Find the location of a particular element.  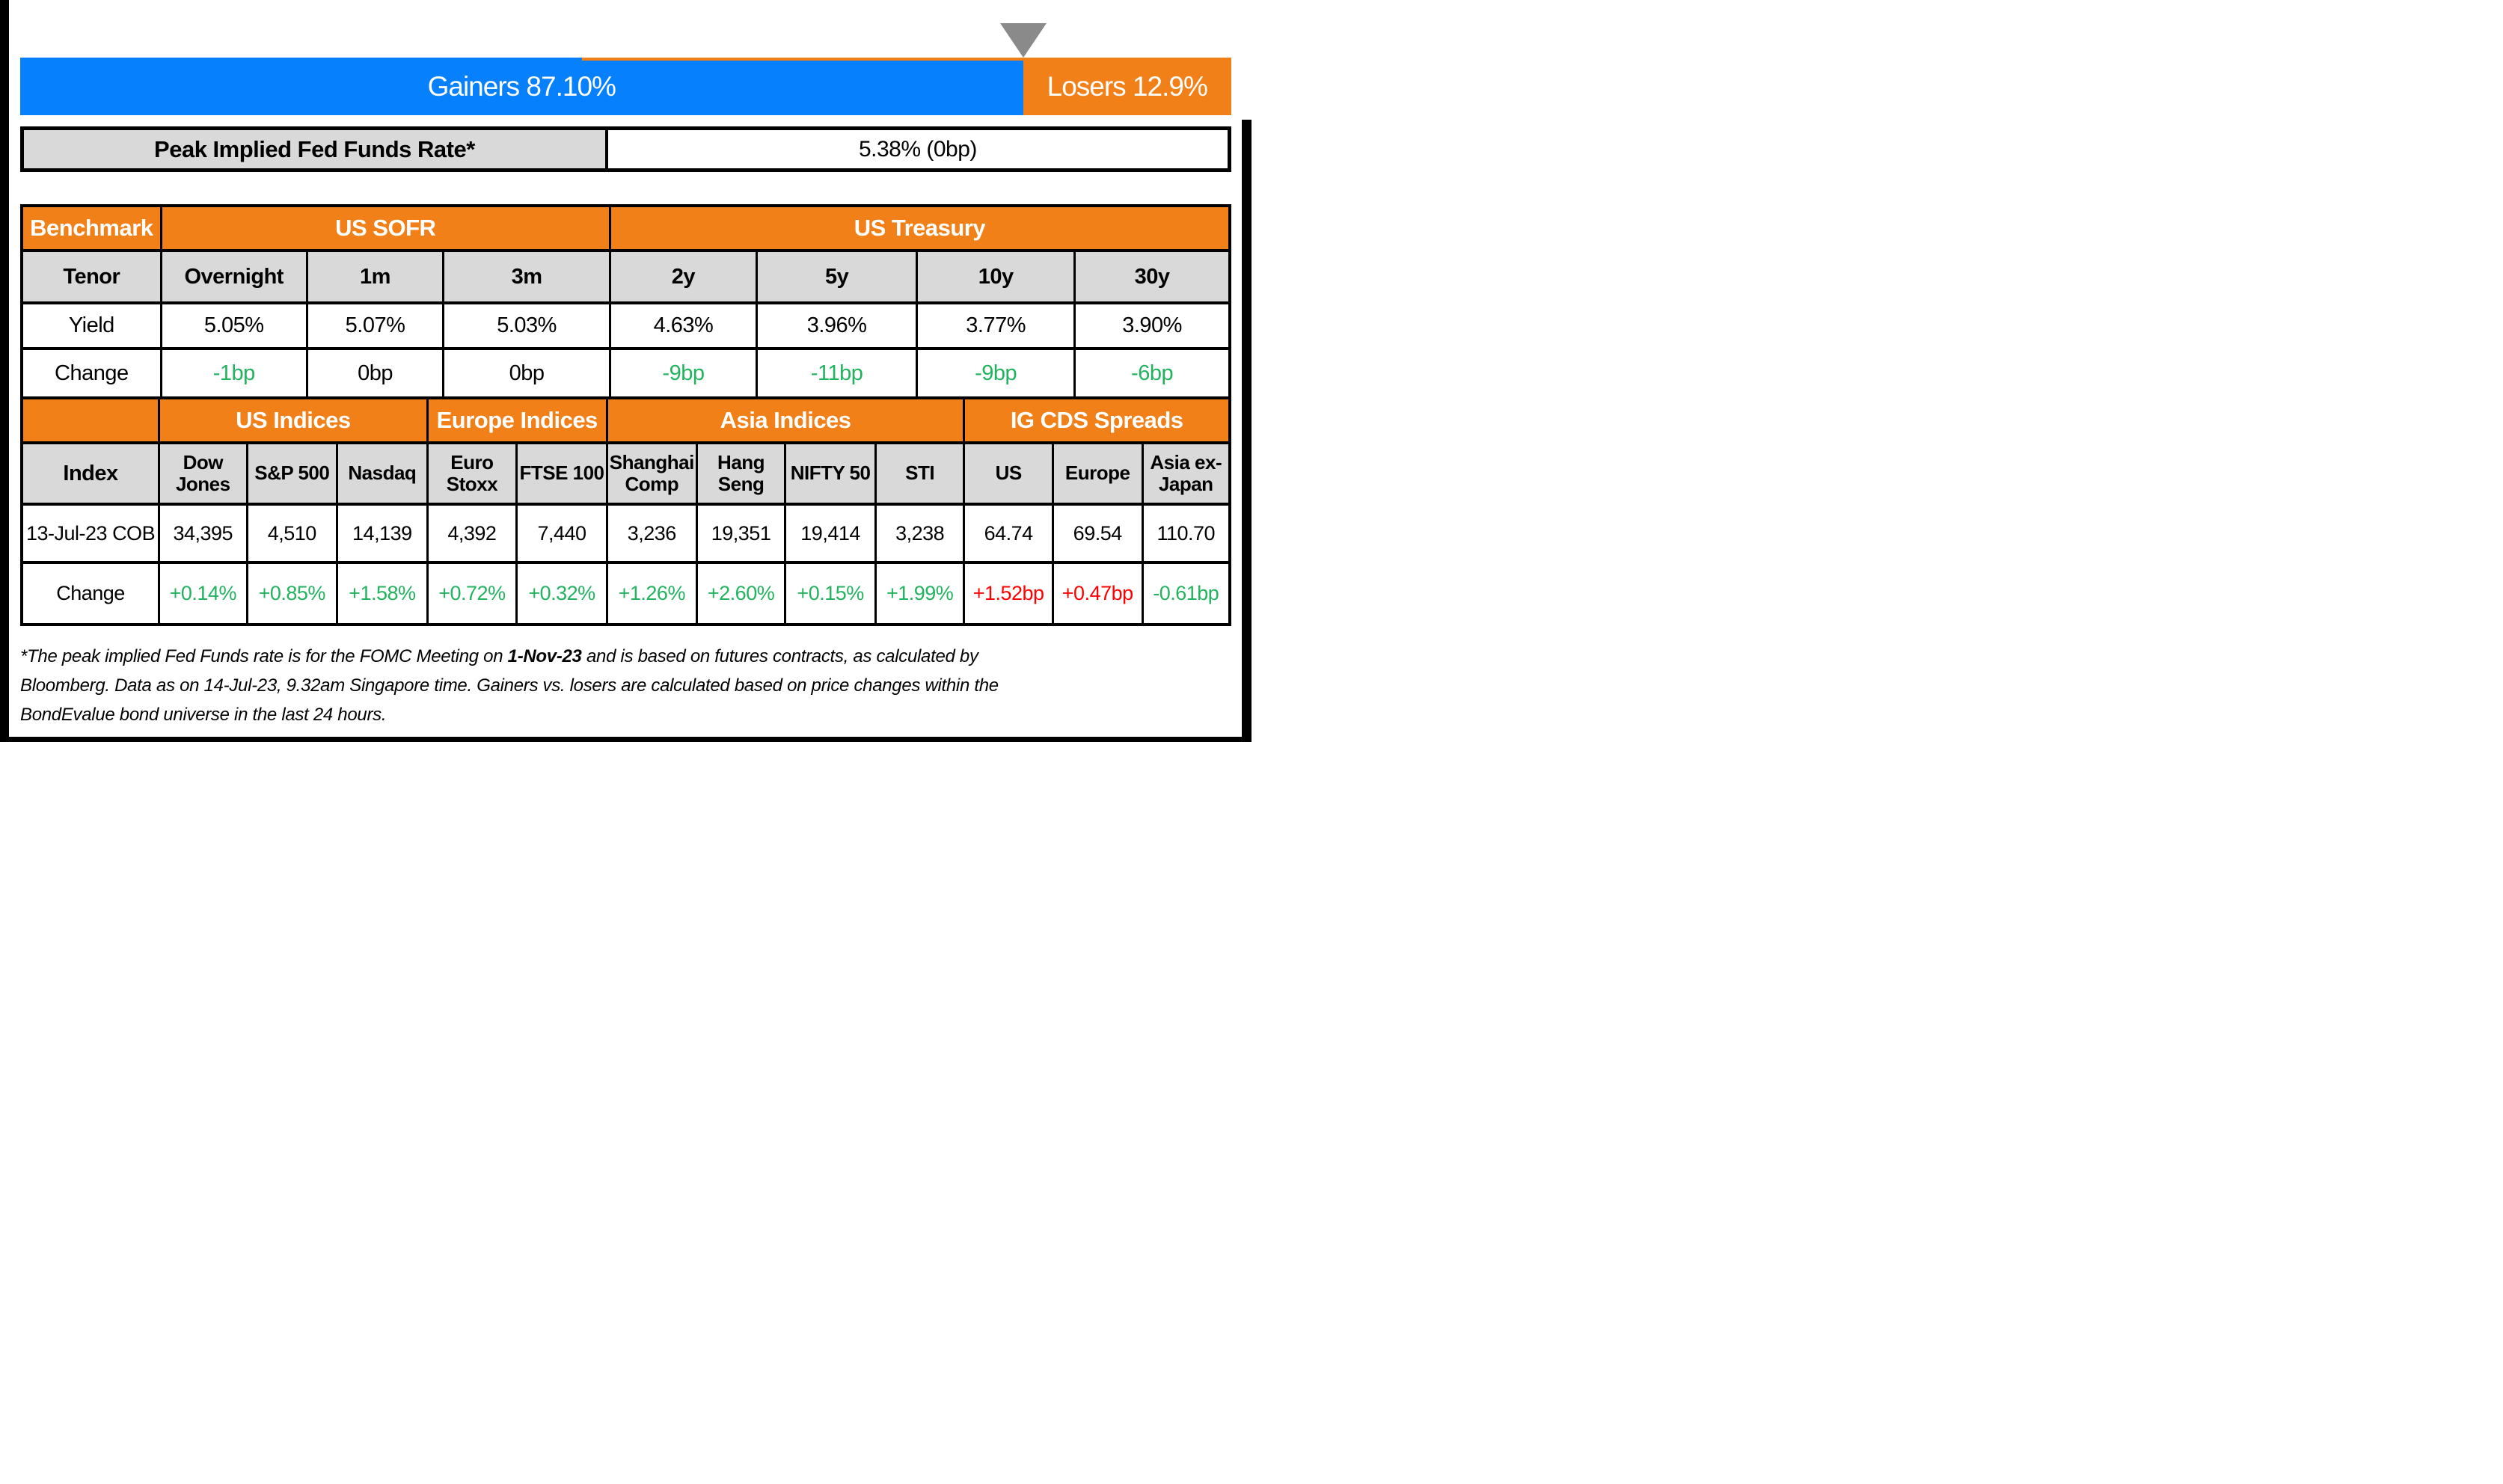

yield-cell: 3.90% is located at coordinates (1152, 325).